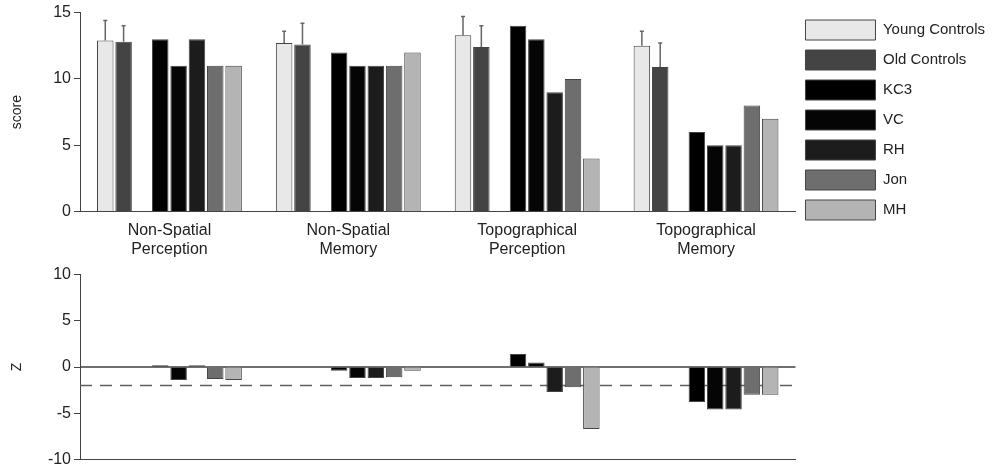 The height and width of the screenshot is (472, 1005). What do you see at coordinates (897, 89) in the screenshot?
I see `legend-label: KC3` at bounding box center [897, 89].